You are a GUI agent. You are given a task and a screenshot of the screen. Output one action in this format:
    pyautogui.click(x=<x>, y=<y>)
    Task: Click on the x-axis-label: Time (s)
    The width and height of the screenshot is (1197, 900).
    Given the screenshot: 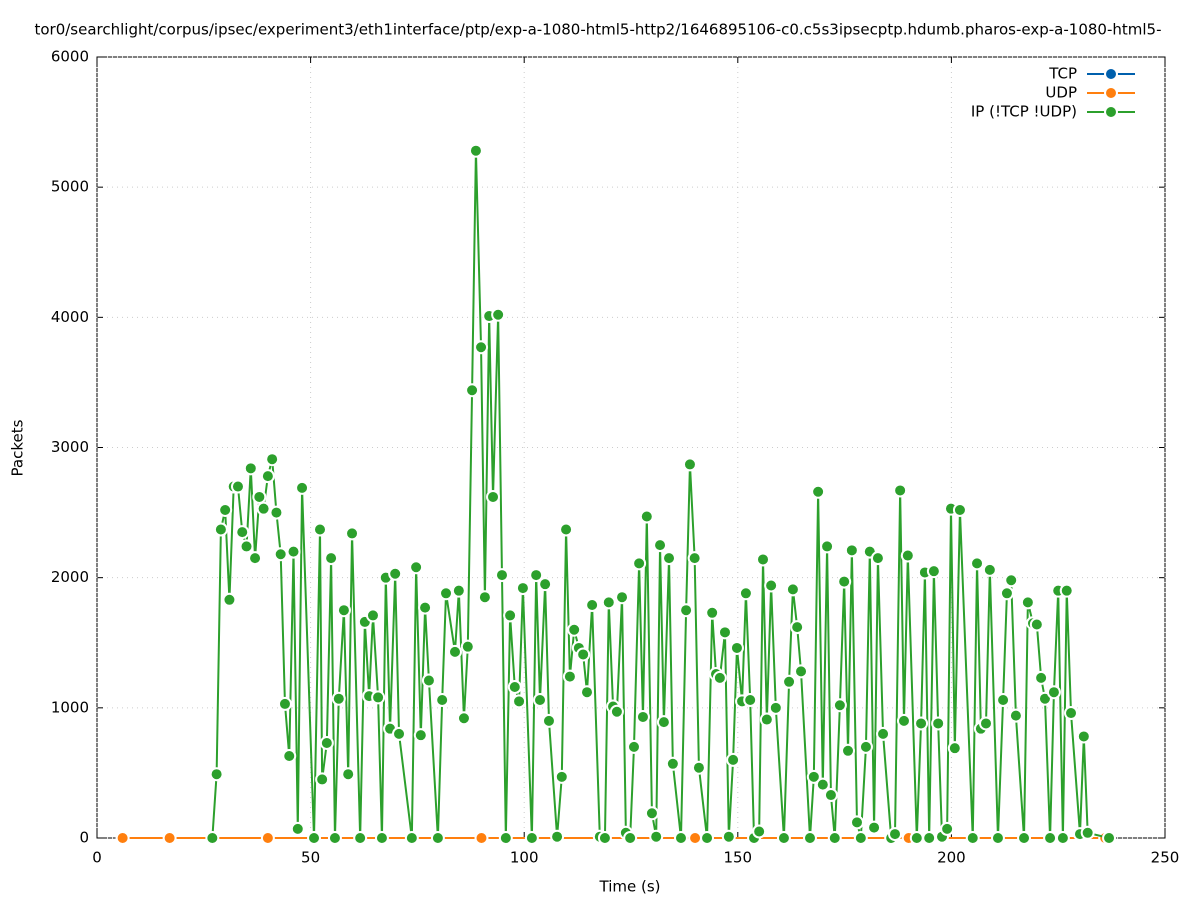 What is the action you would take?
    pyautogui.click(x=630, y=887)
    